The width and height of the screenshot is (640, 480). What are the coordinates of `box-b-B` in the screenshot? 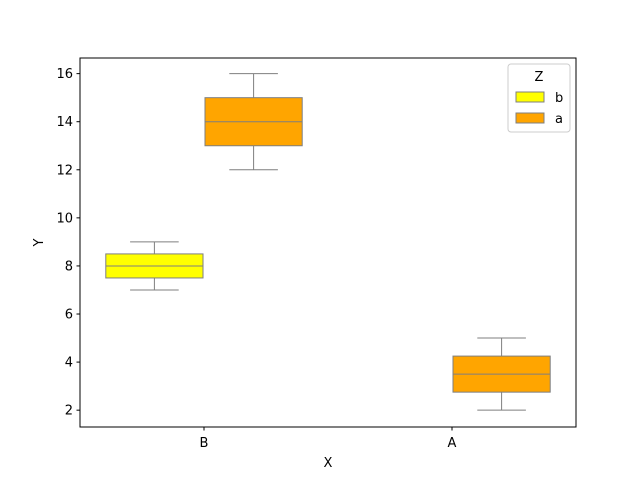 It's located at (154, 266).